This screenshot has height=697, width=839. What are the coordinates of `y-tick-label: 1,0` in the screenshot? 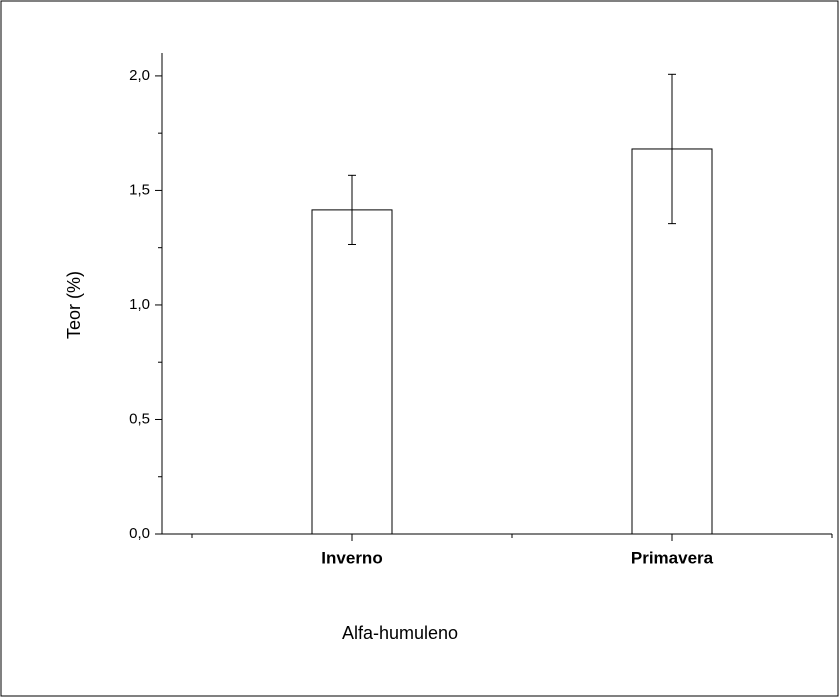 It's located at (139, 304).